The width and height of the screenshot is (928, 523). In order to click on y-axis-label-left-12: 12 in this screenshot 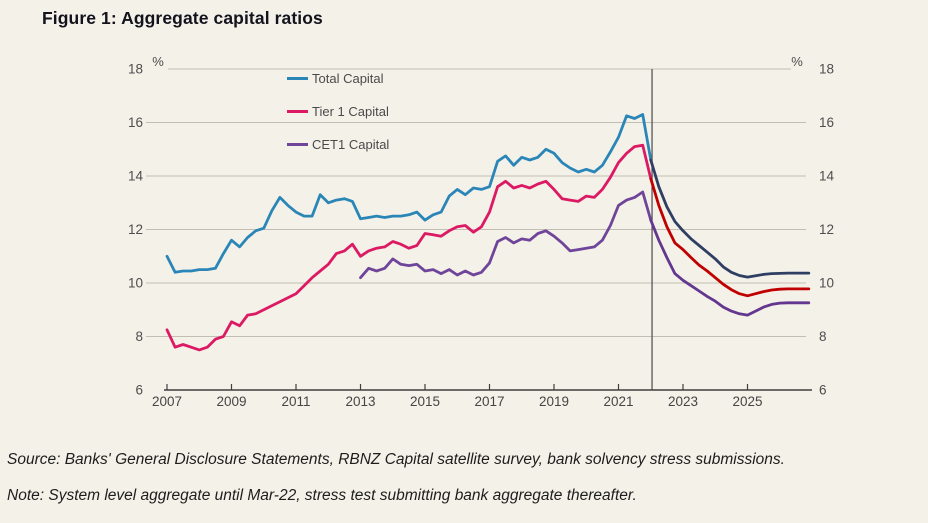, I will do `click(135, 229)`.